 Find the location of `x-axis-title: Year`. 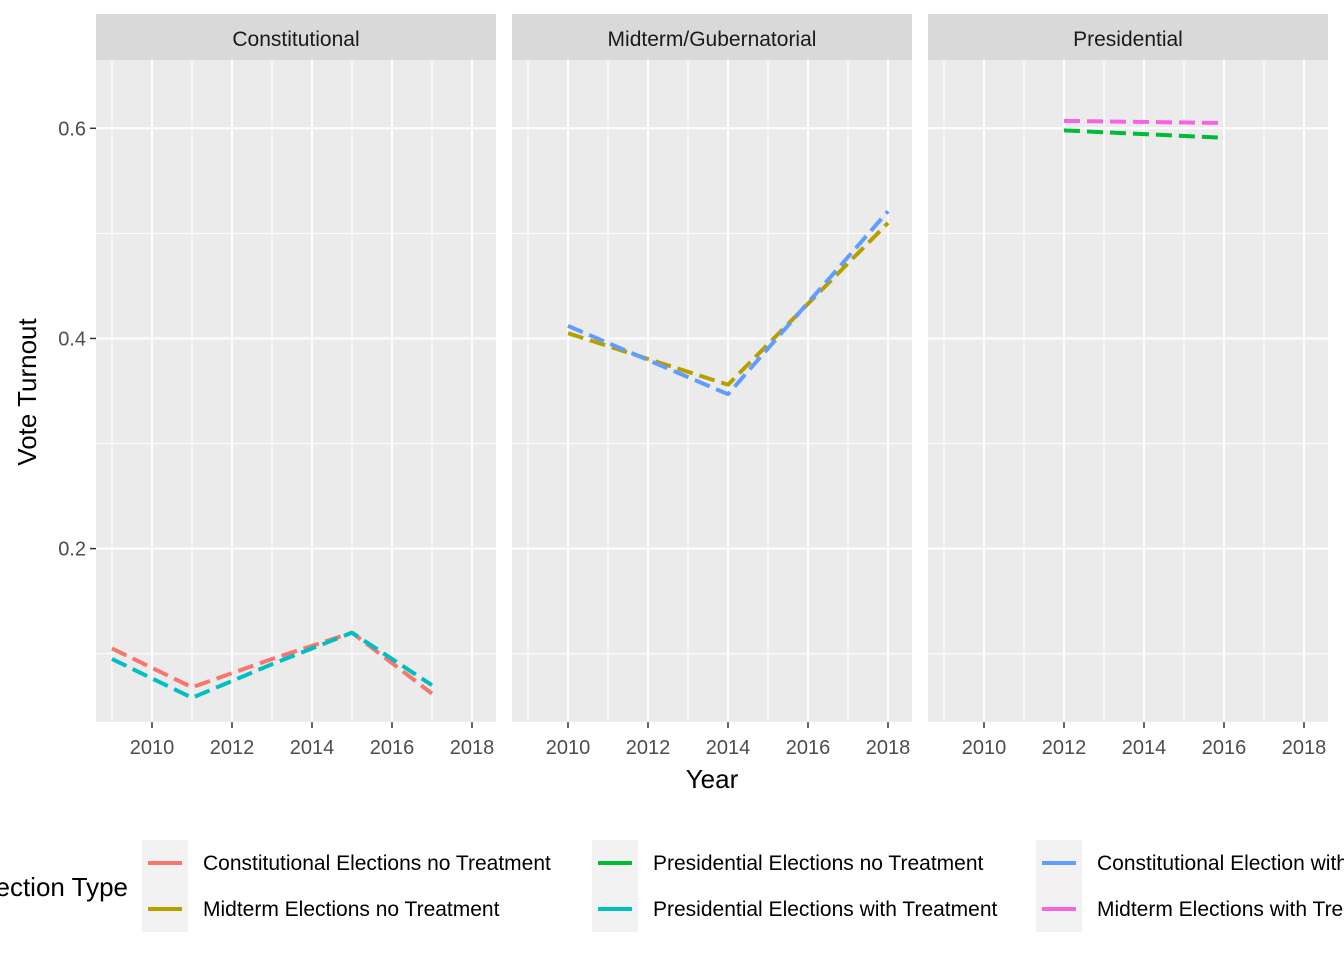

x-axis-title: Year is located at coordinates (712, 779).